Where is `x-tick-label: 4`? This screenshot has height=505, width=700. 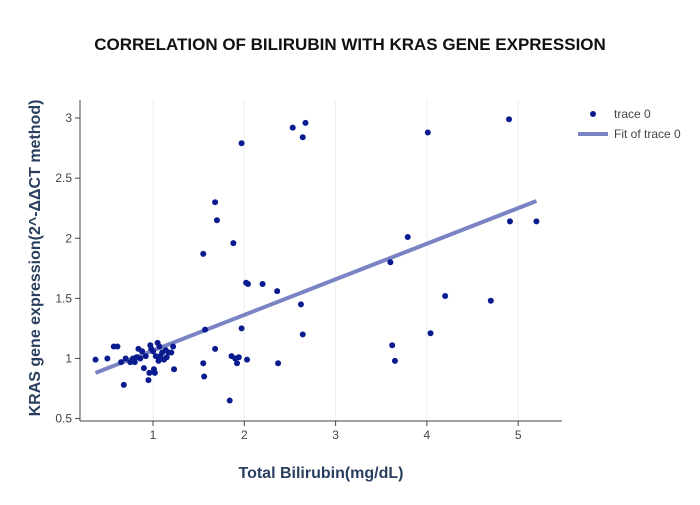 x-tick-label: 4 is located at coordinates (427, 435).